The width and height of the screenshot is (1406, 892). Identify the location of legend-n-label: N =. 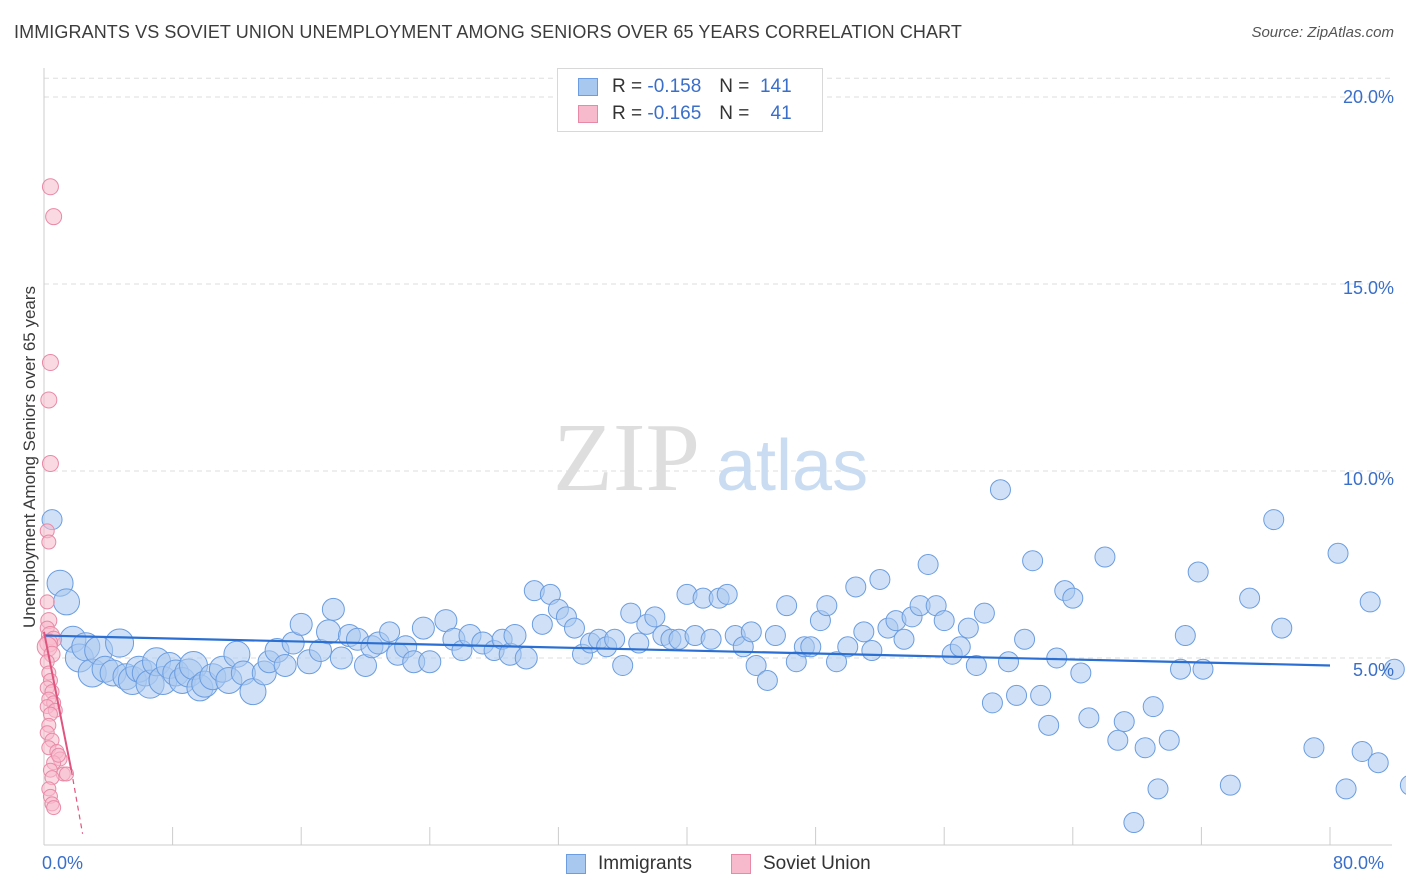
(734, 113).